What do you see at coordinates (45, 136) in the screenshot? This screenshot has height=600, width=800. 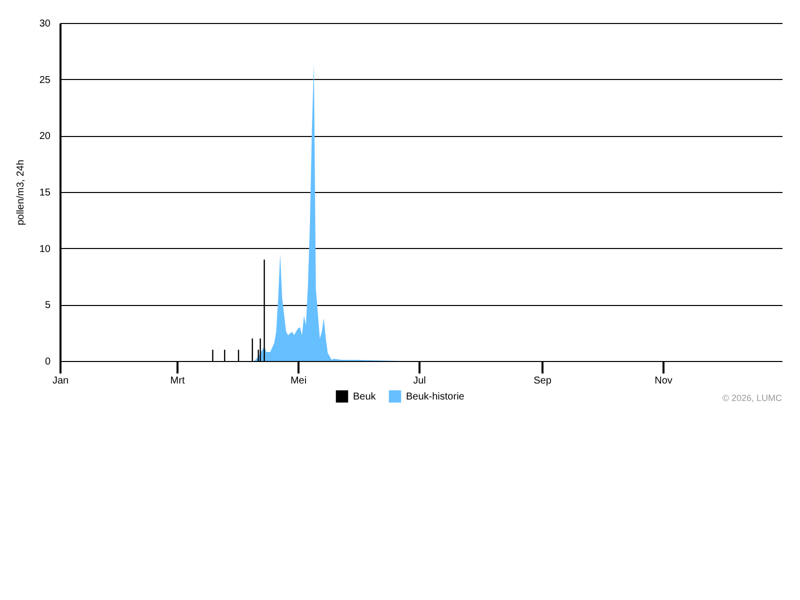 I see `y-tick-label: 20` at bounding box center [45, 136].